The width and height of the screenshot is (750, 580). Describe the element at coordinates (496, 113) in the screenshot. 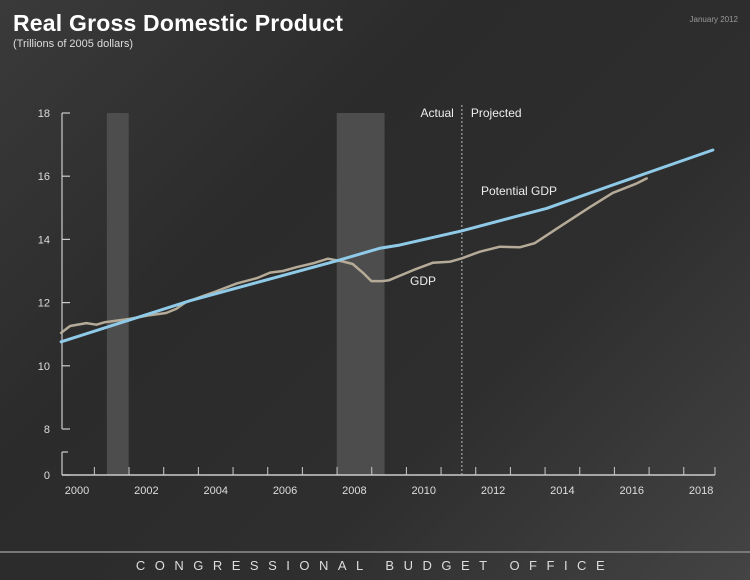

I see `projected-label: Projected` at that location.